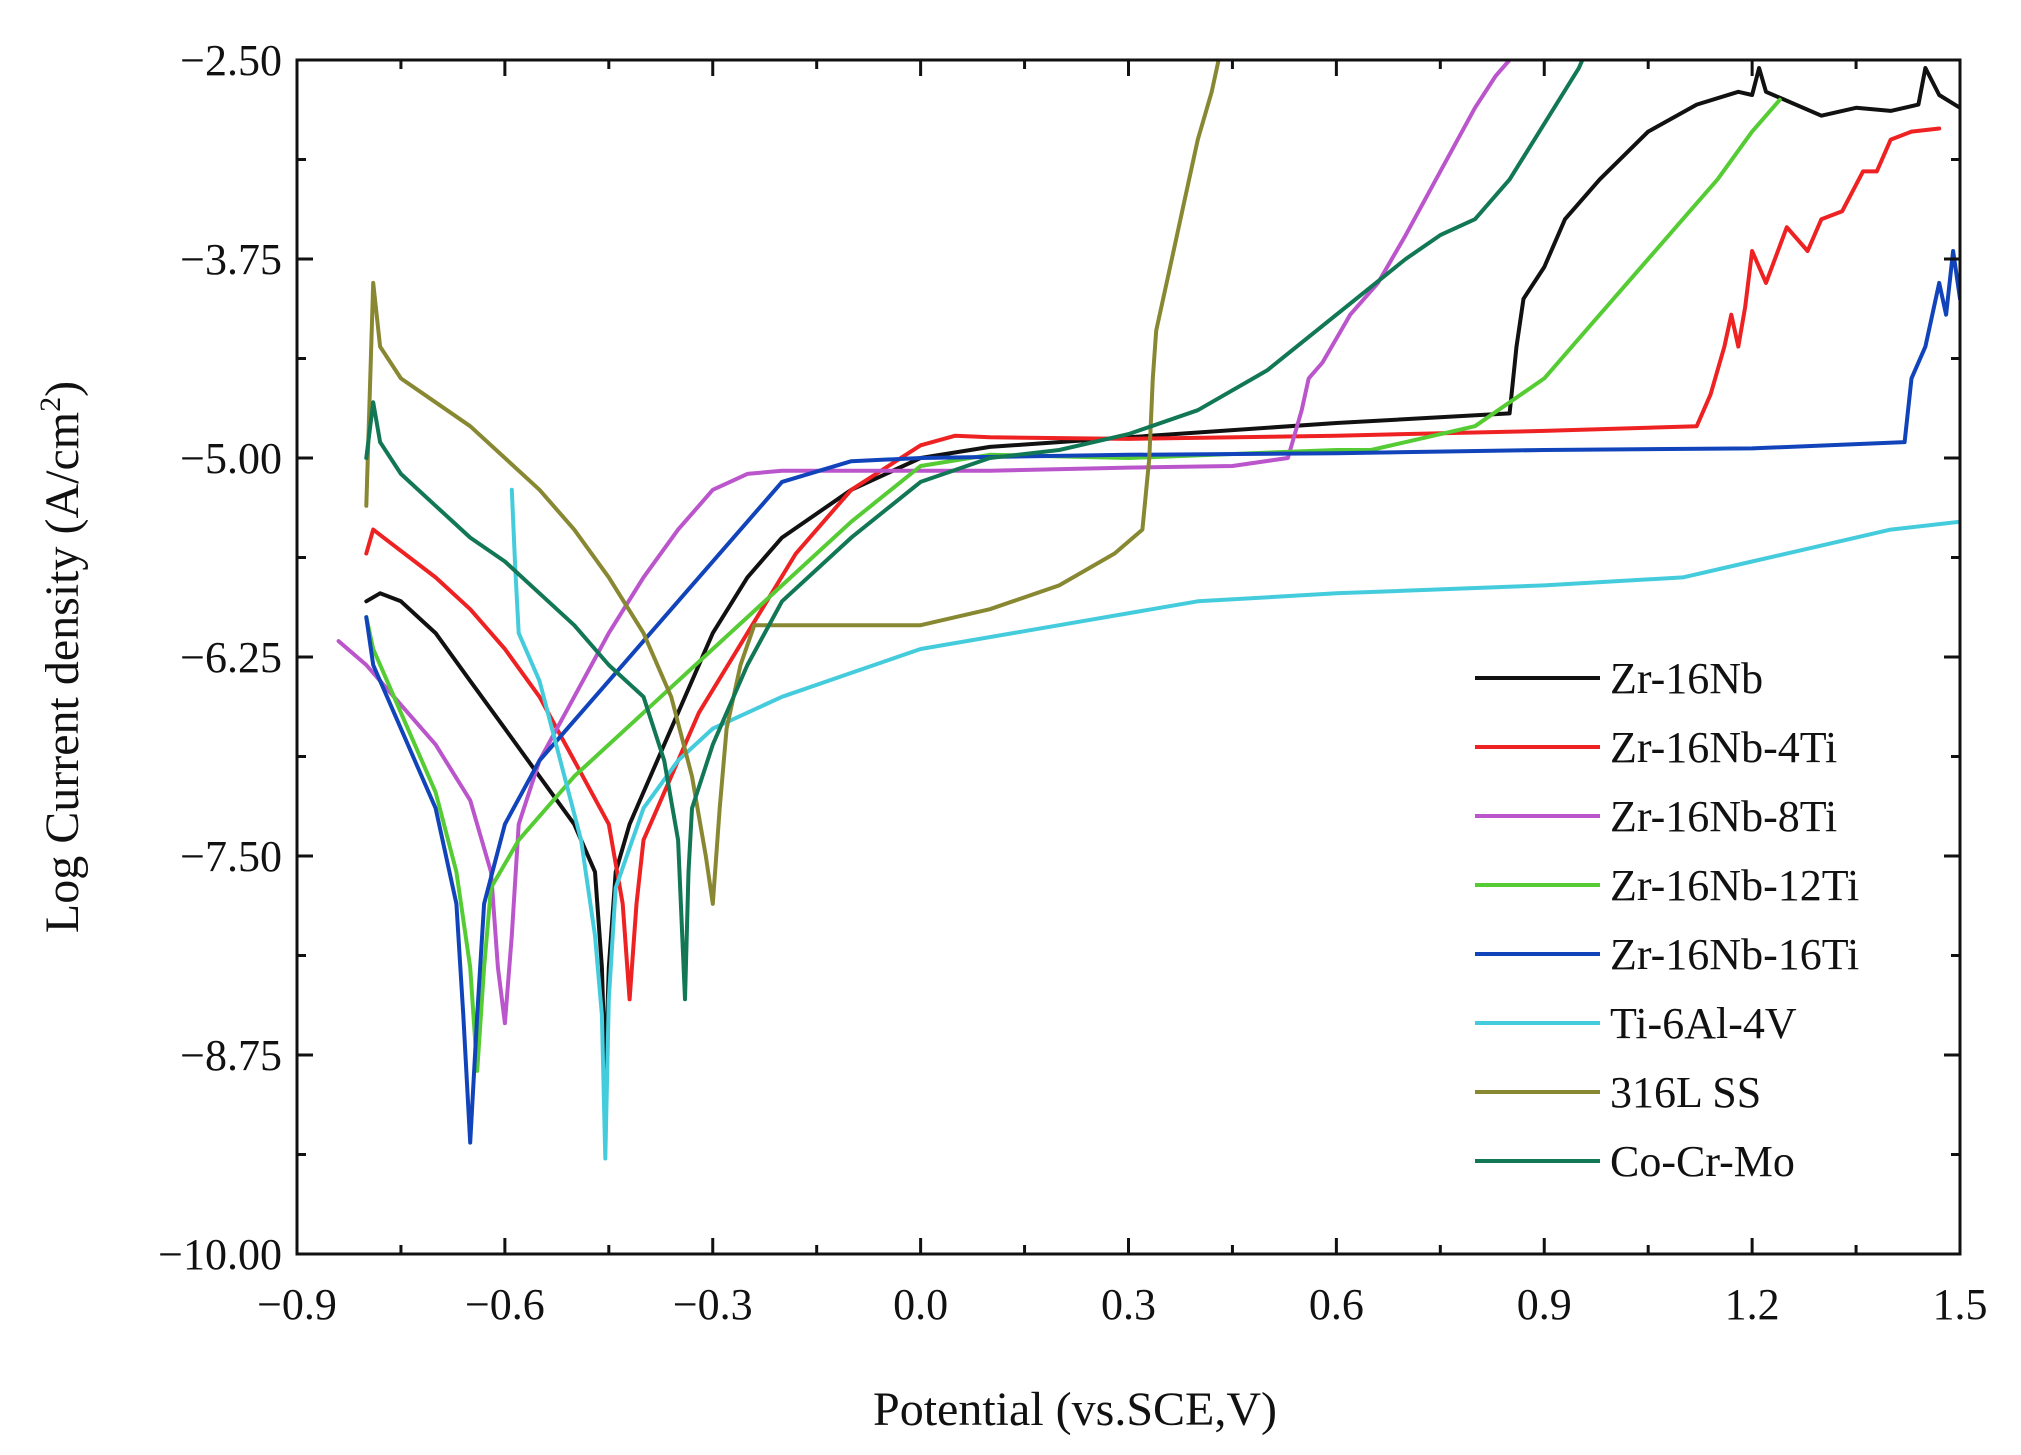 The image size is (2021, 1455). What do you see at coordinates (220, 1254) in the screenshot?
I see `y-tick-label: −10.00` at bounding box center [220, 1254].